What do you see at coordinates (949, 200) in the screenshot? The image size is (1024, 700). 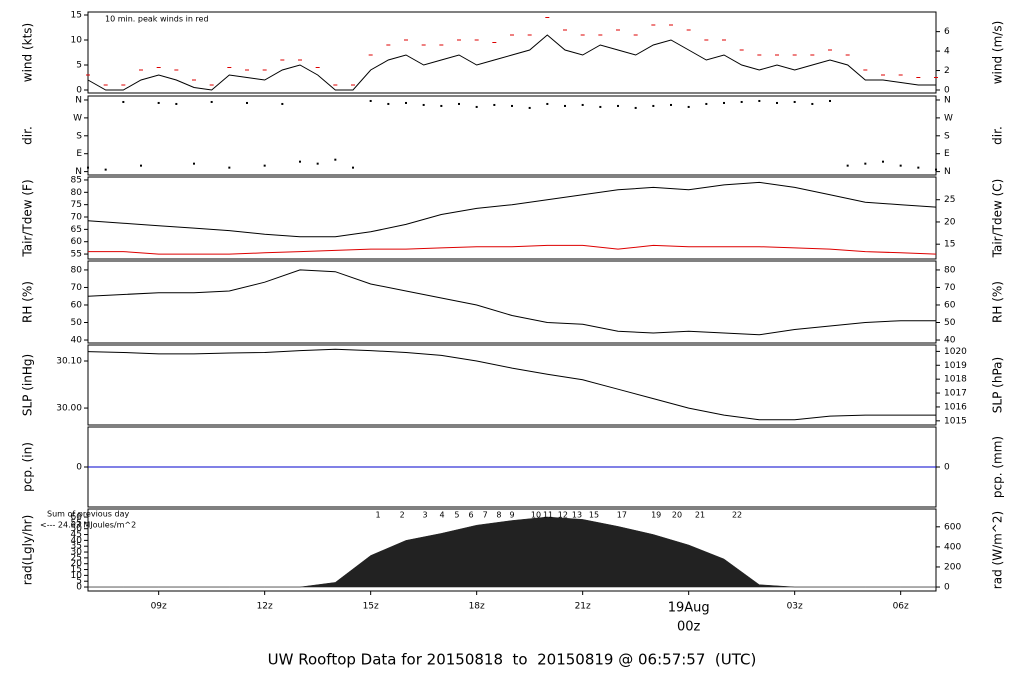 I see `y2-tick-label: 25` at bounding box center [949, 200].